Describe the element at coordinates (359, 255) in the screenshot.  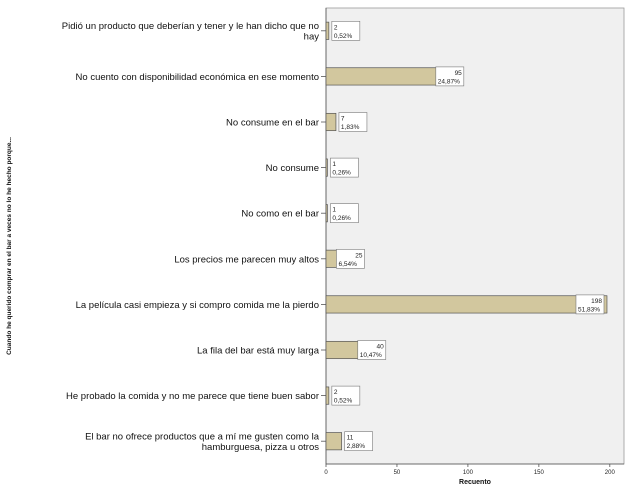
I see `data-label-count: 25` at that location.